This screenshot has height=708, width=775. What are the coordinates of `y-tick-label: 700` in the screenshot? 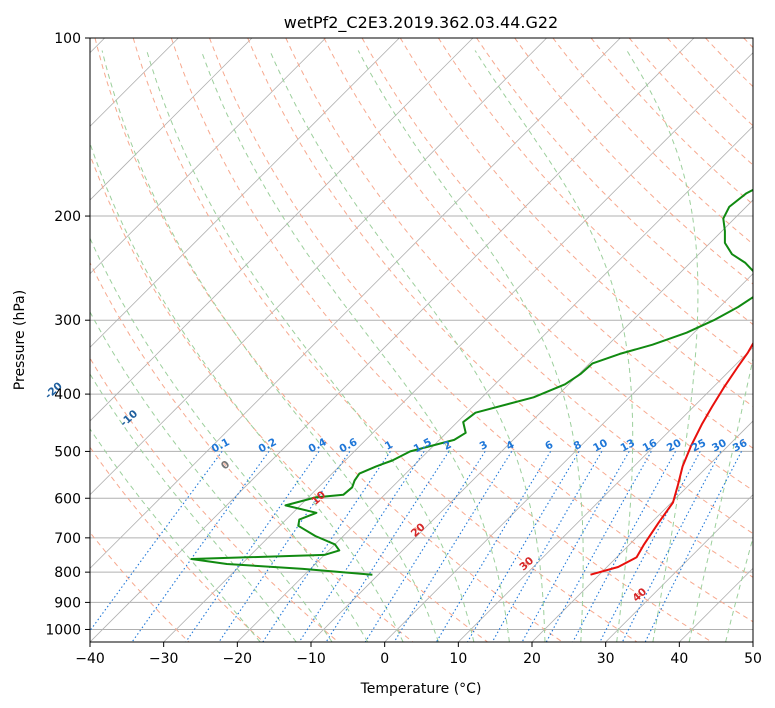 It's located at (67, 539).